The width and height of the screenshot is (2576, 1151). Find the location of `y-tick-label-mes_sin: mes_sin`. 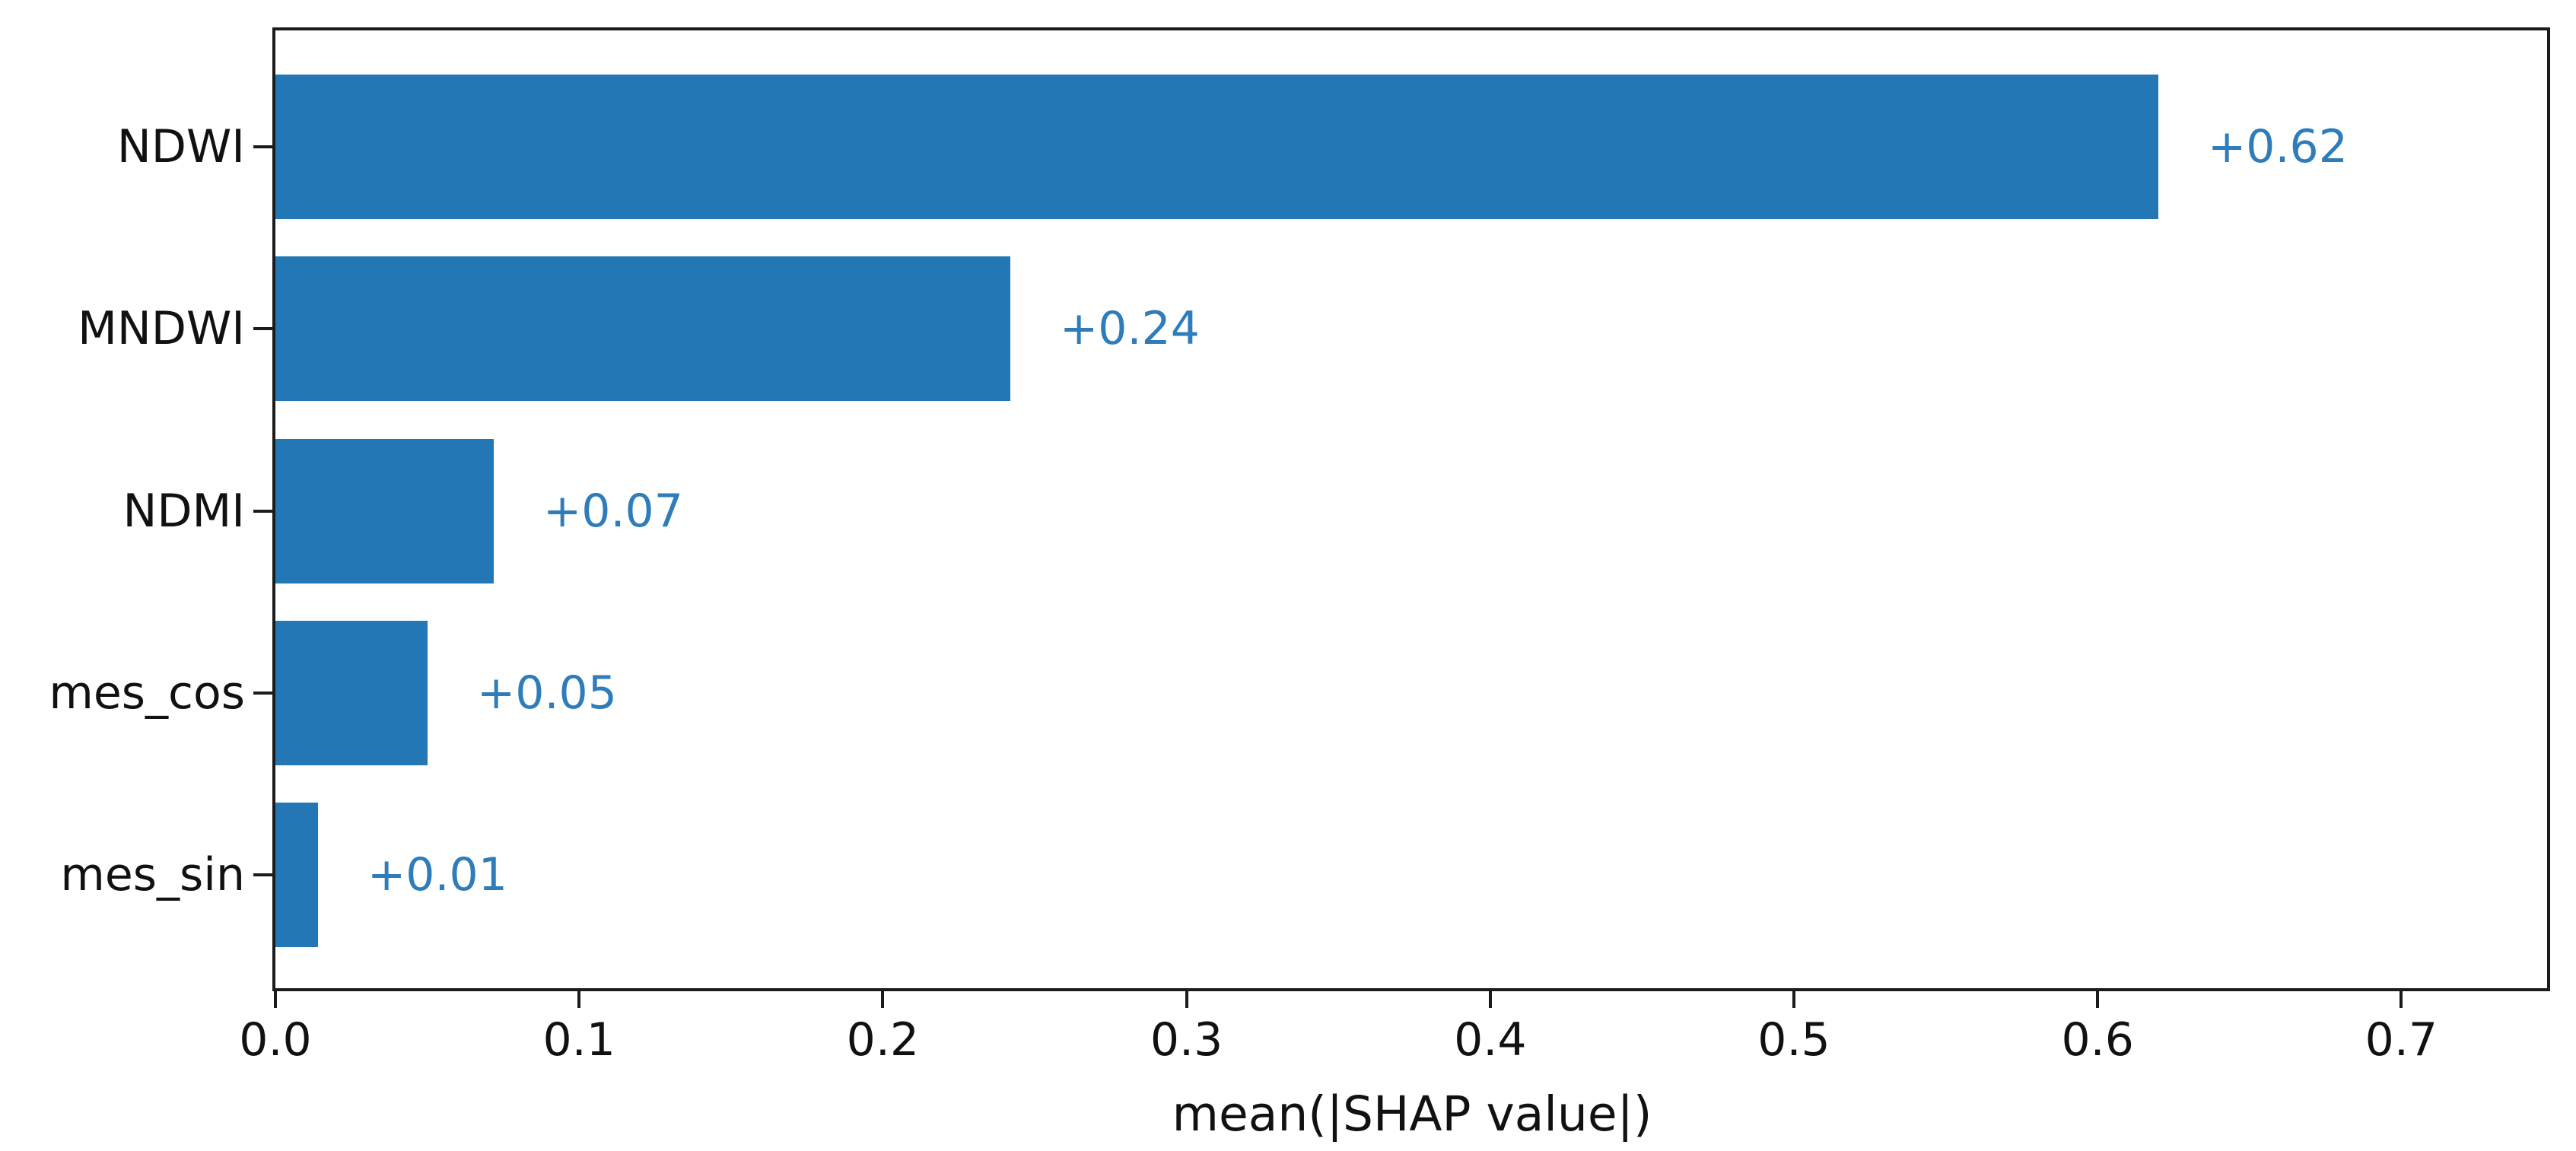

y-tick-label-mes_sin: mes_sin is located at coordinates (152, 875).